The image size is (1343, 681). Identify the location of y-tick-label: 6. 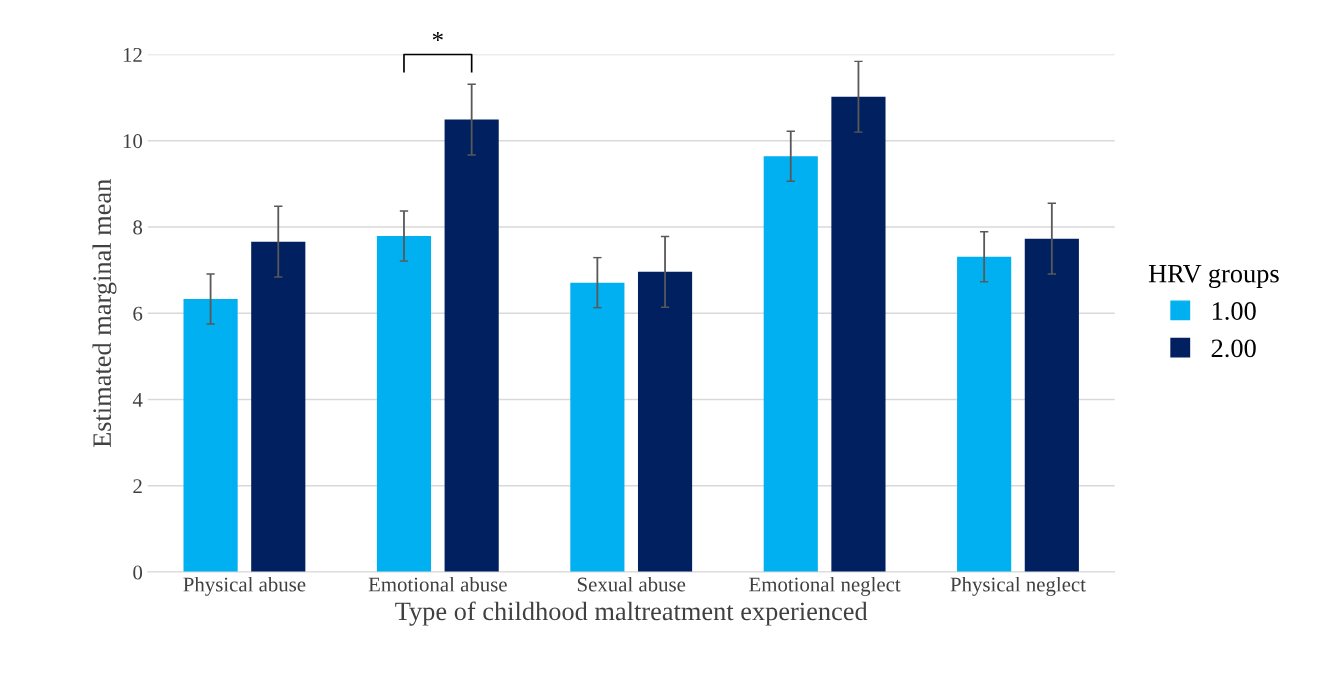
(138, 313).